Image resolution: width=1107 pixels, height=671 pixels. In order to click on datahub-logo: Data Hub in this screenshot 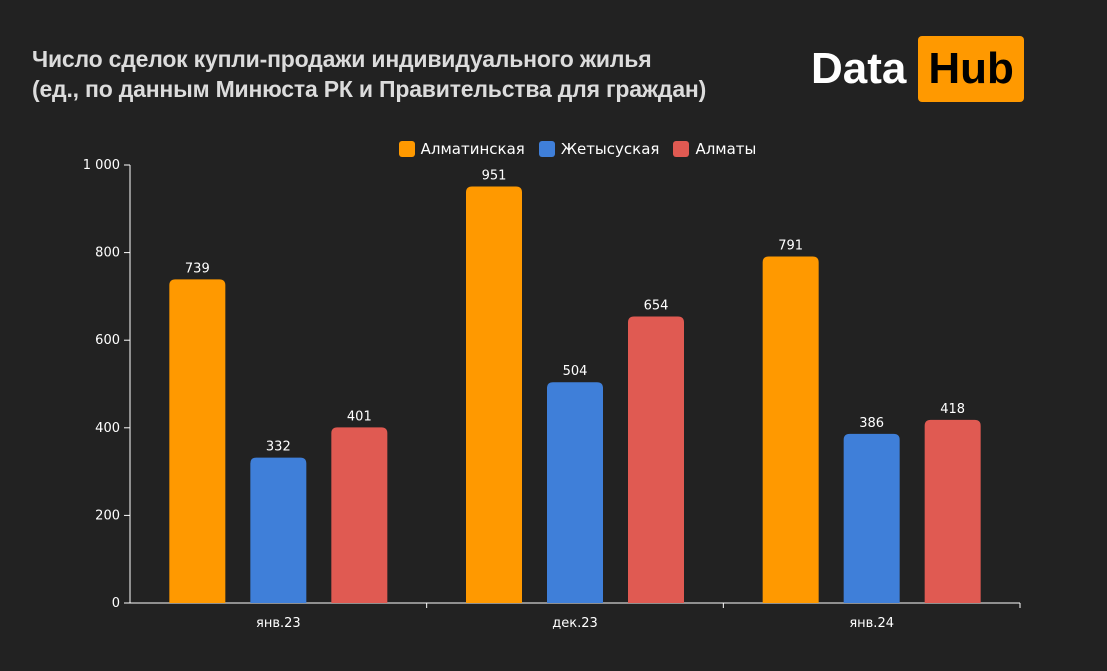, I will do `click(917, 69)`.